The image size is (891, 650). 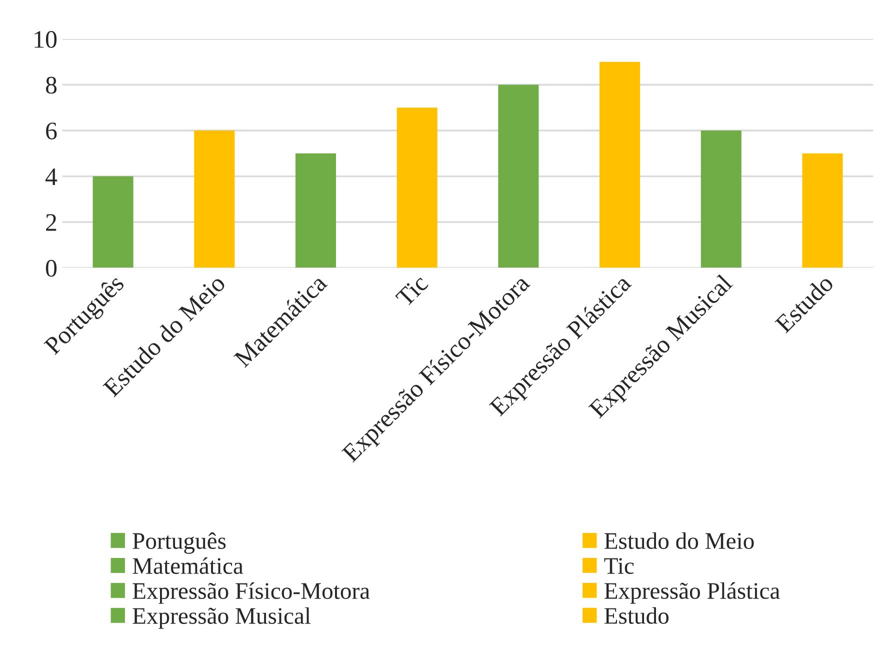 What do you see at coordinates (221, 618) in the screenshot?
I see `legend-label: Expressão Musical` at bounding box center [221, 618].